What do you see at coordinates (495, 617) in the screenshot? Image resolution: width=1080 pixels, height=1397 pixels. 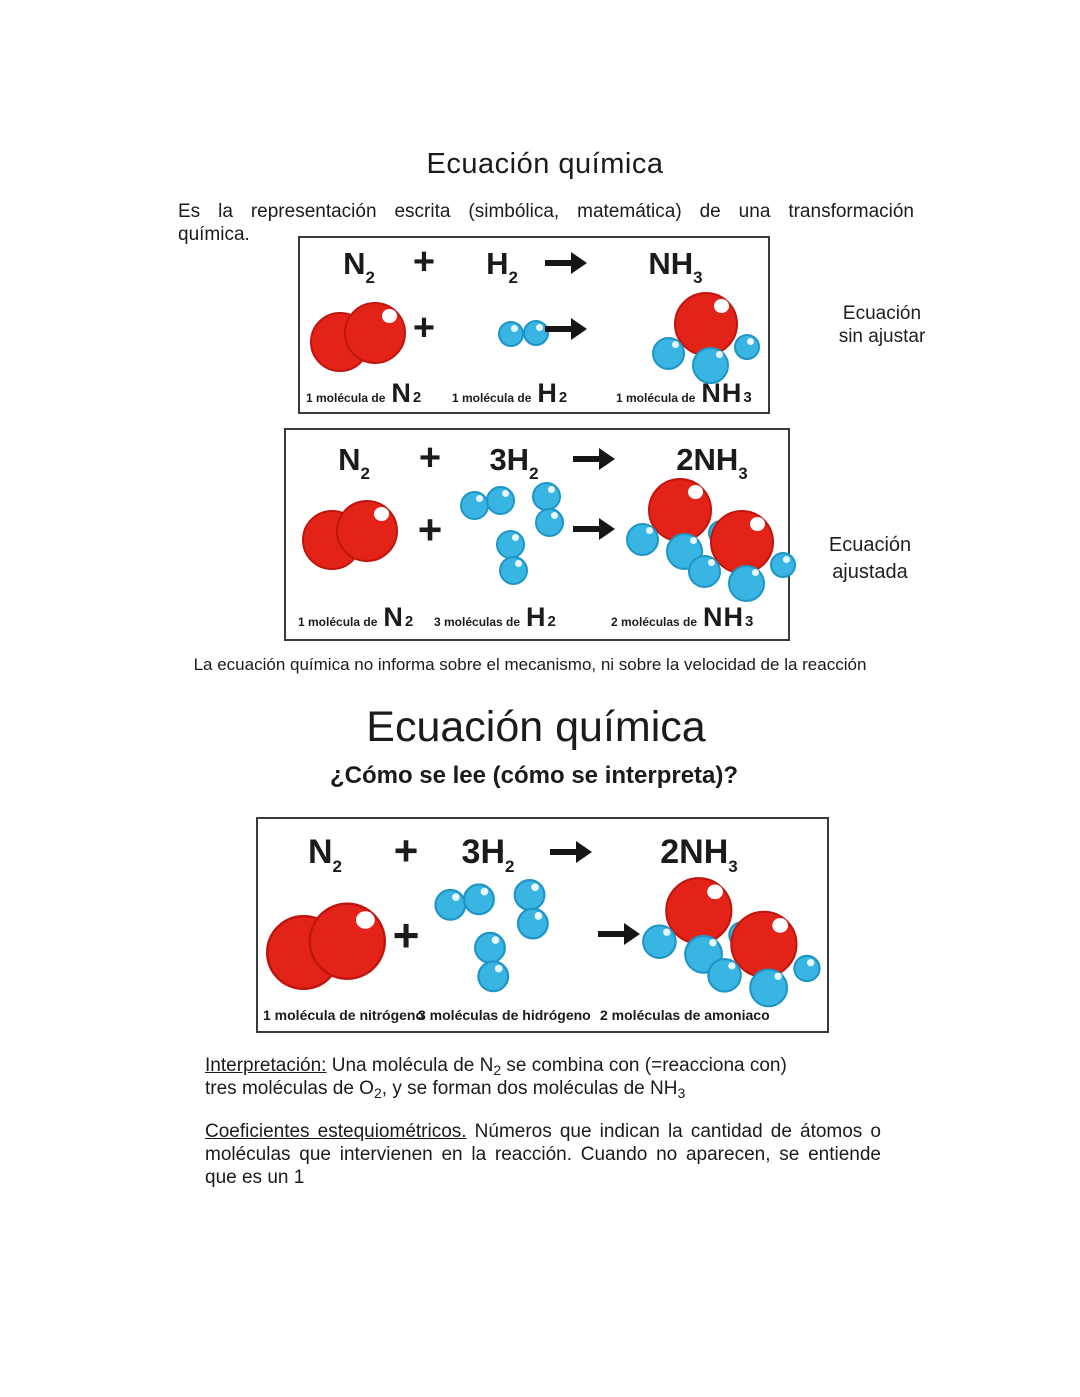 I see `molecule-count-label: 3 moléculas de H 2` at bounding box center [495, 617].